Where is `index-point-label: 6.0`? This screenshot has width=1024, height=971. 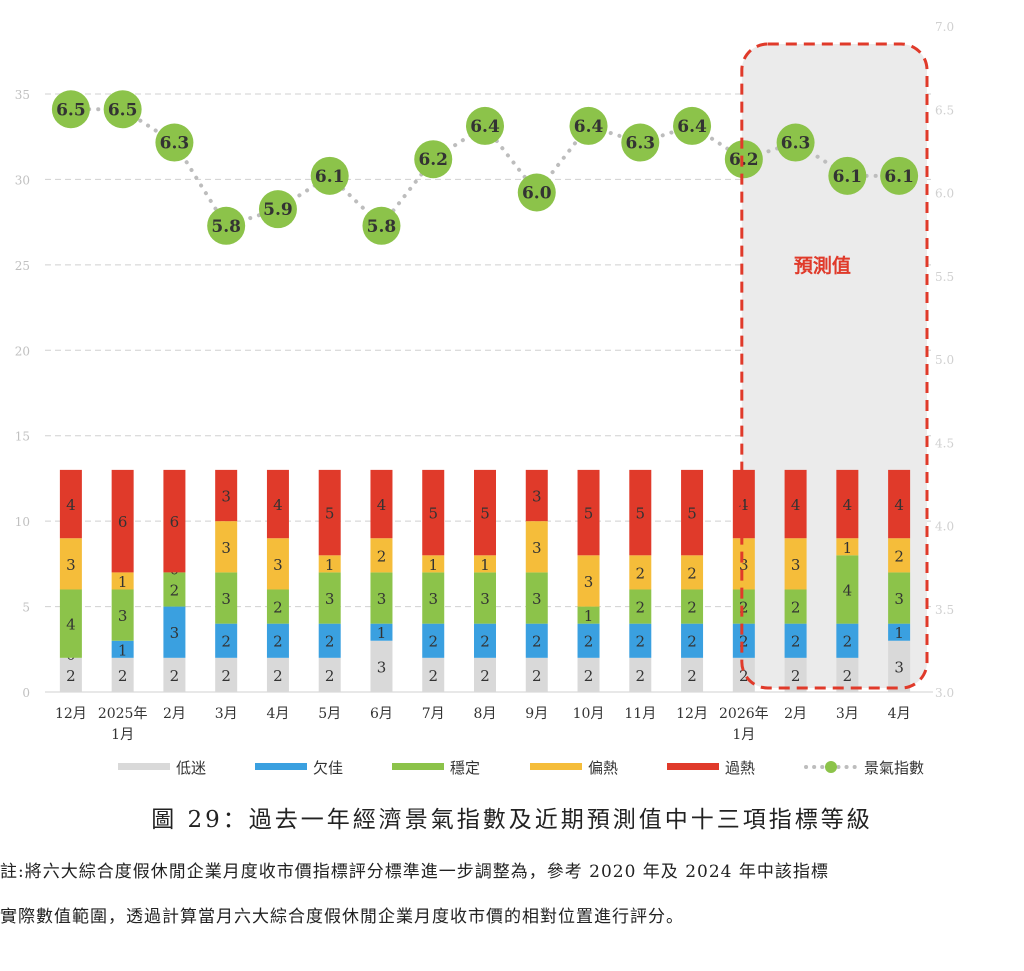
index-point-label: 6.0 is located at coordinates (537, 194).